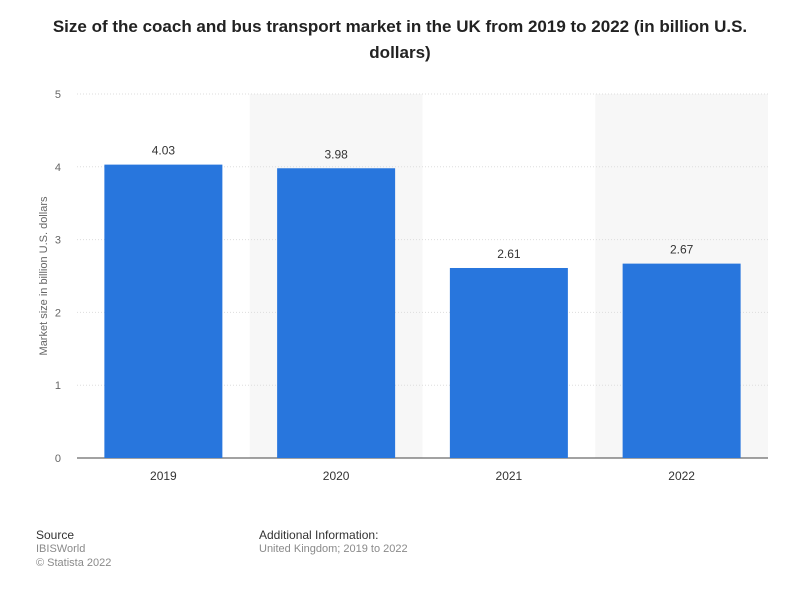 The image size is (800, 594). I want to click on data-label: 3.98, so click(336, 154).